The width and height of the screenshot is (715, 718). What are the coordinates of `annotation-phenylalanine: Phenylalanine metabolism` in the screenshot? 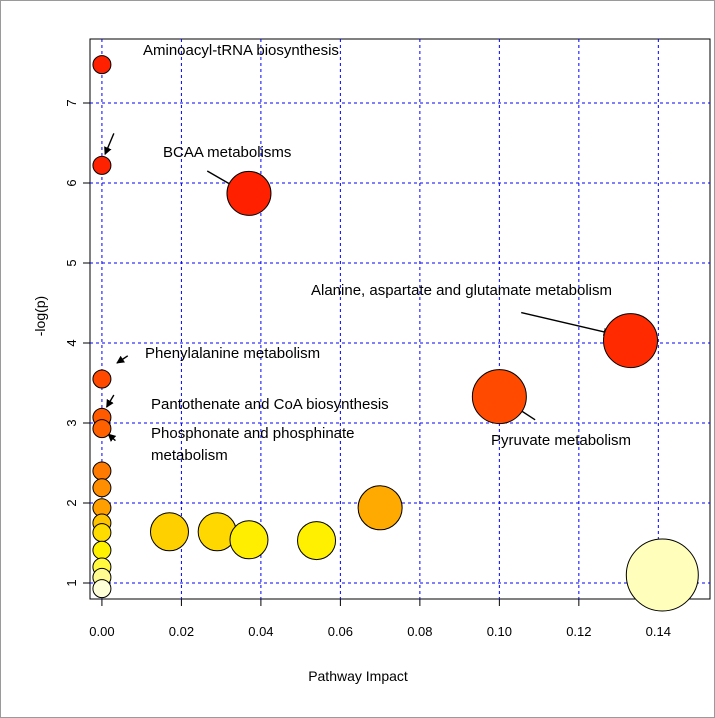 It's located at (232, 353).